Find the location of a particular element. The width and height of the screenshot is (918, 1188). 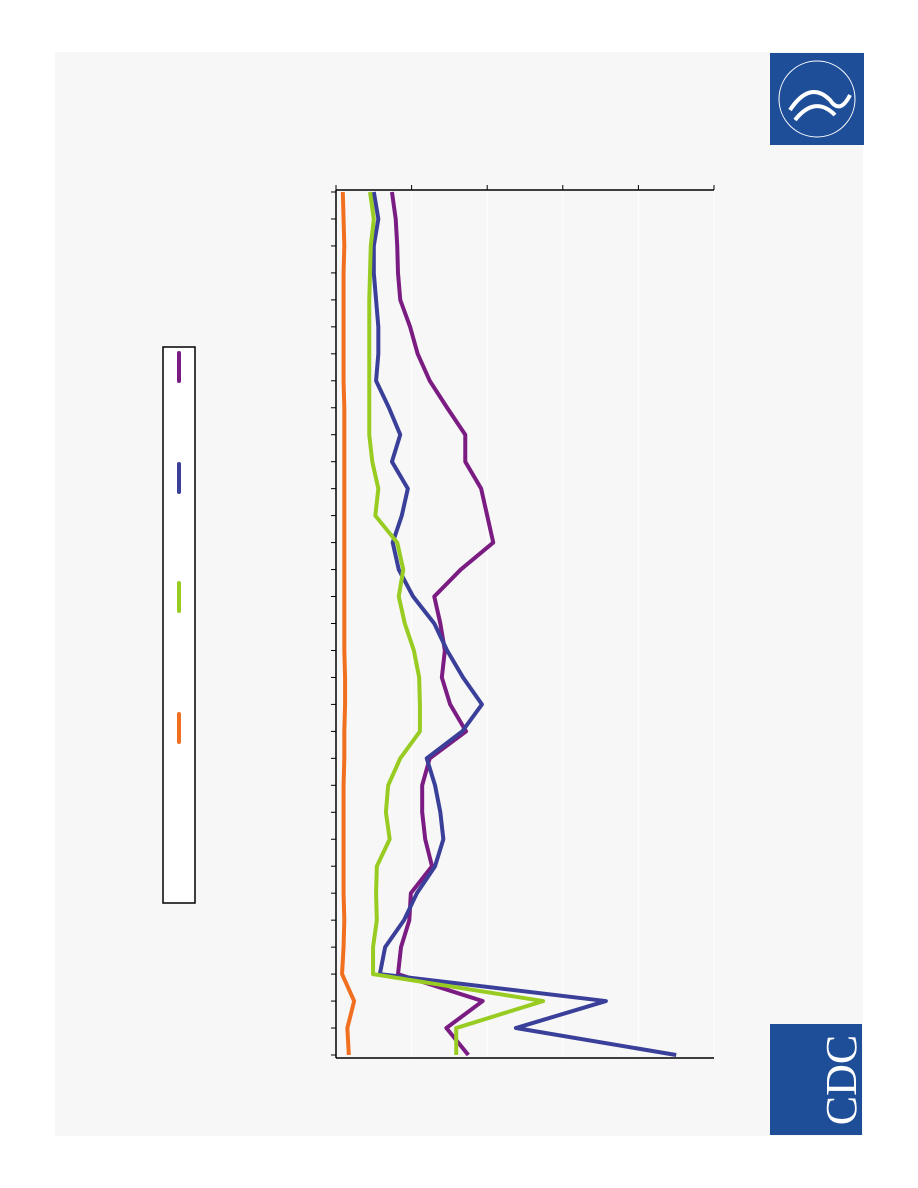

cdc-logo is located at coordinates (816, 1079).